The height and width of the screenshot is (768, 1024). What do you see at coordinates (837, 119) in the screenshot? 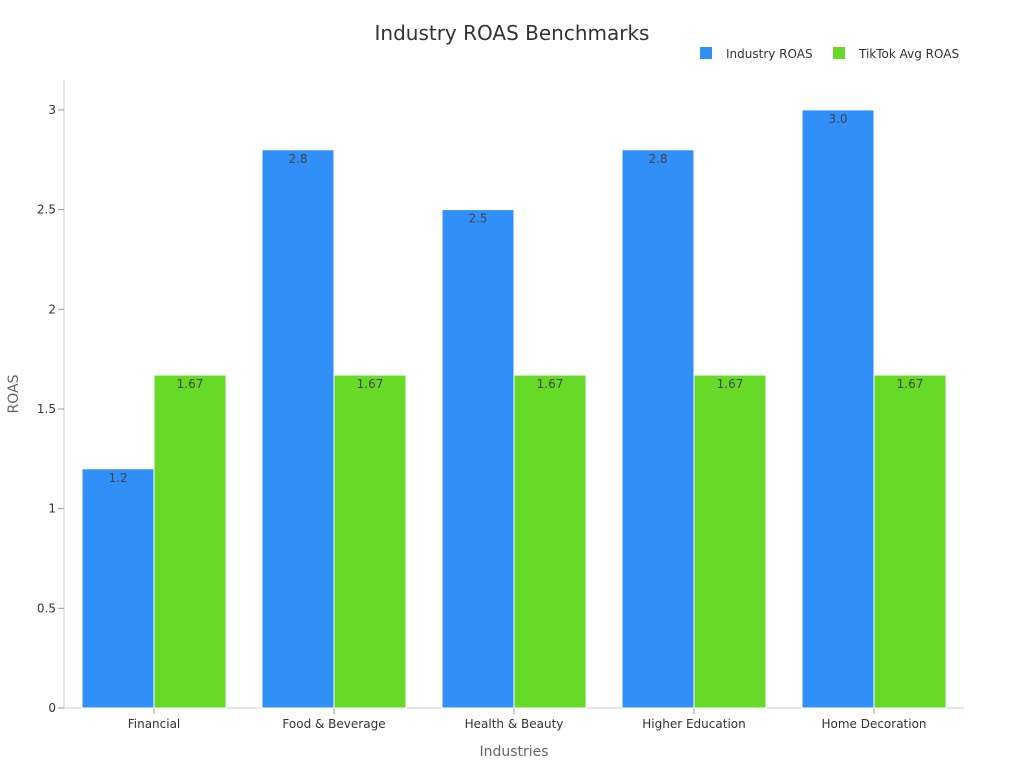
I see `data-label-industry-roas-home-decoration: 3.0` at bounding box center [837, 119].